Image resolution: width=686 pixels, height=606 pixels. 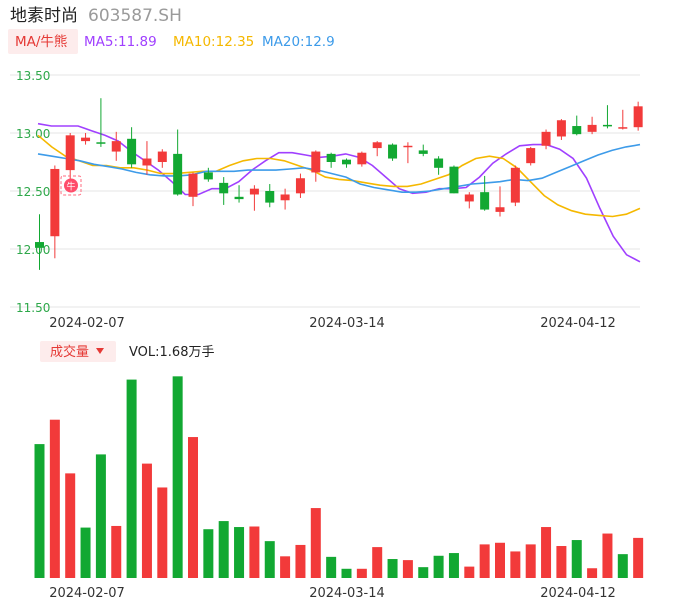 What do you see at coordinates (33, 76) in the screenshot?
I see `y-tick-label: 13.50` at bounding box center [33, 76].